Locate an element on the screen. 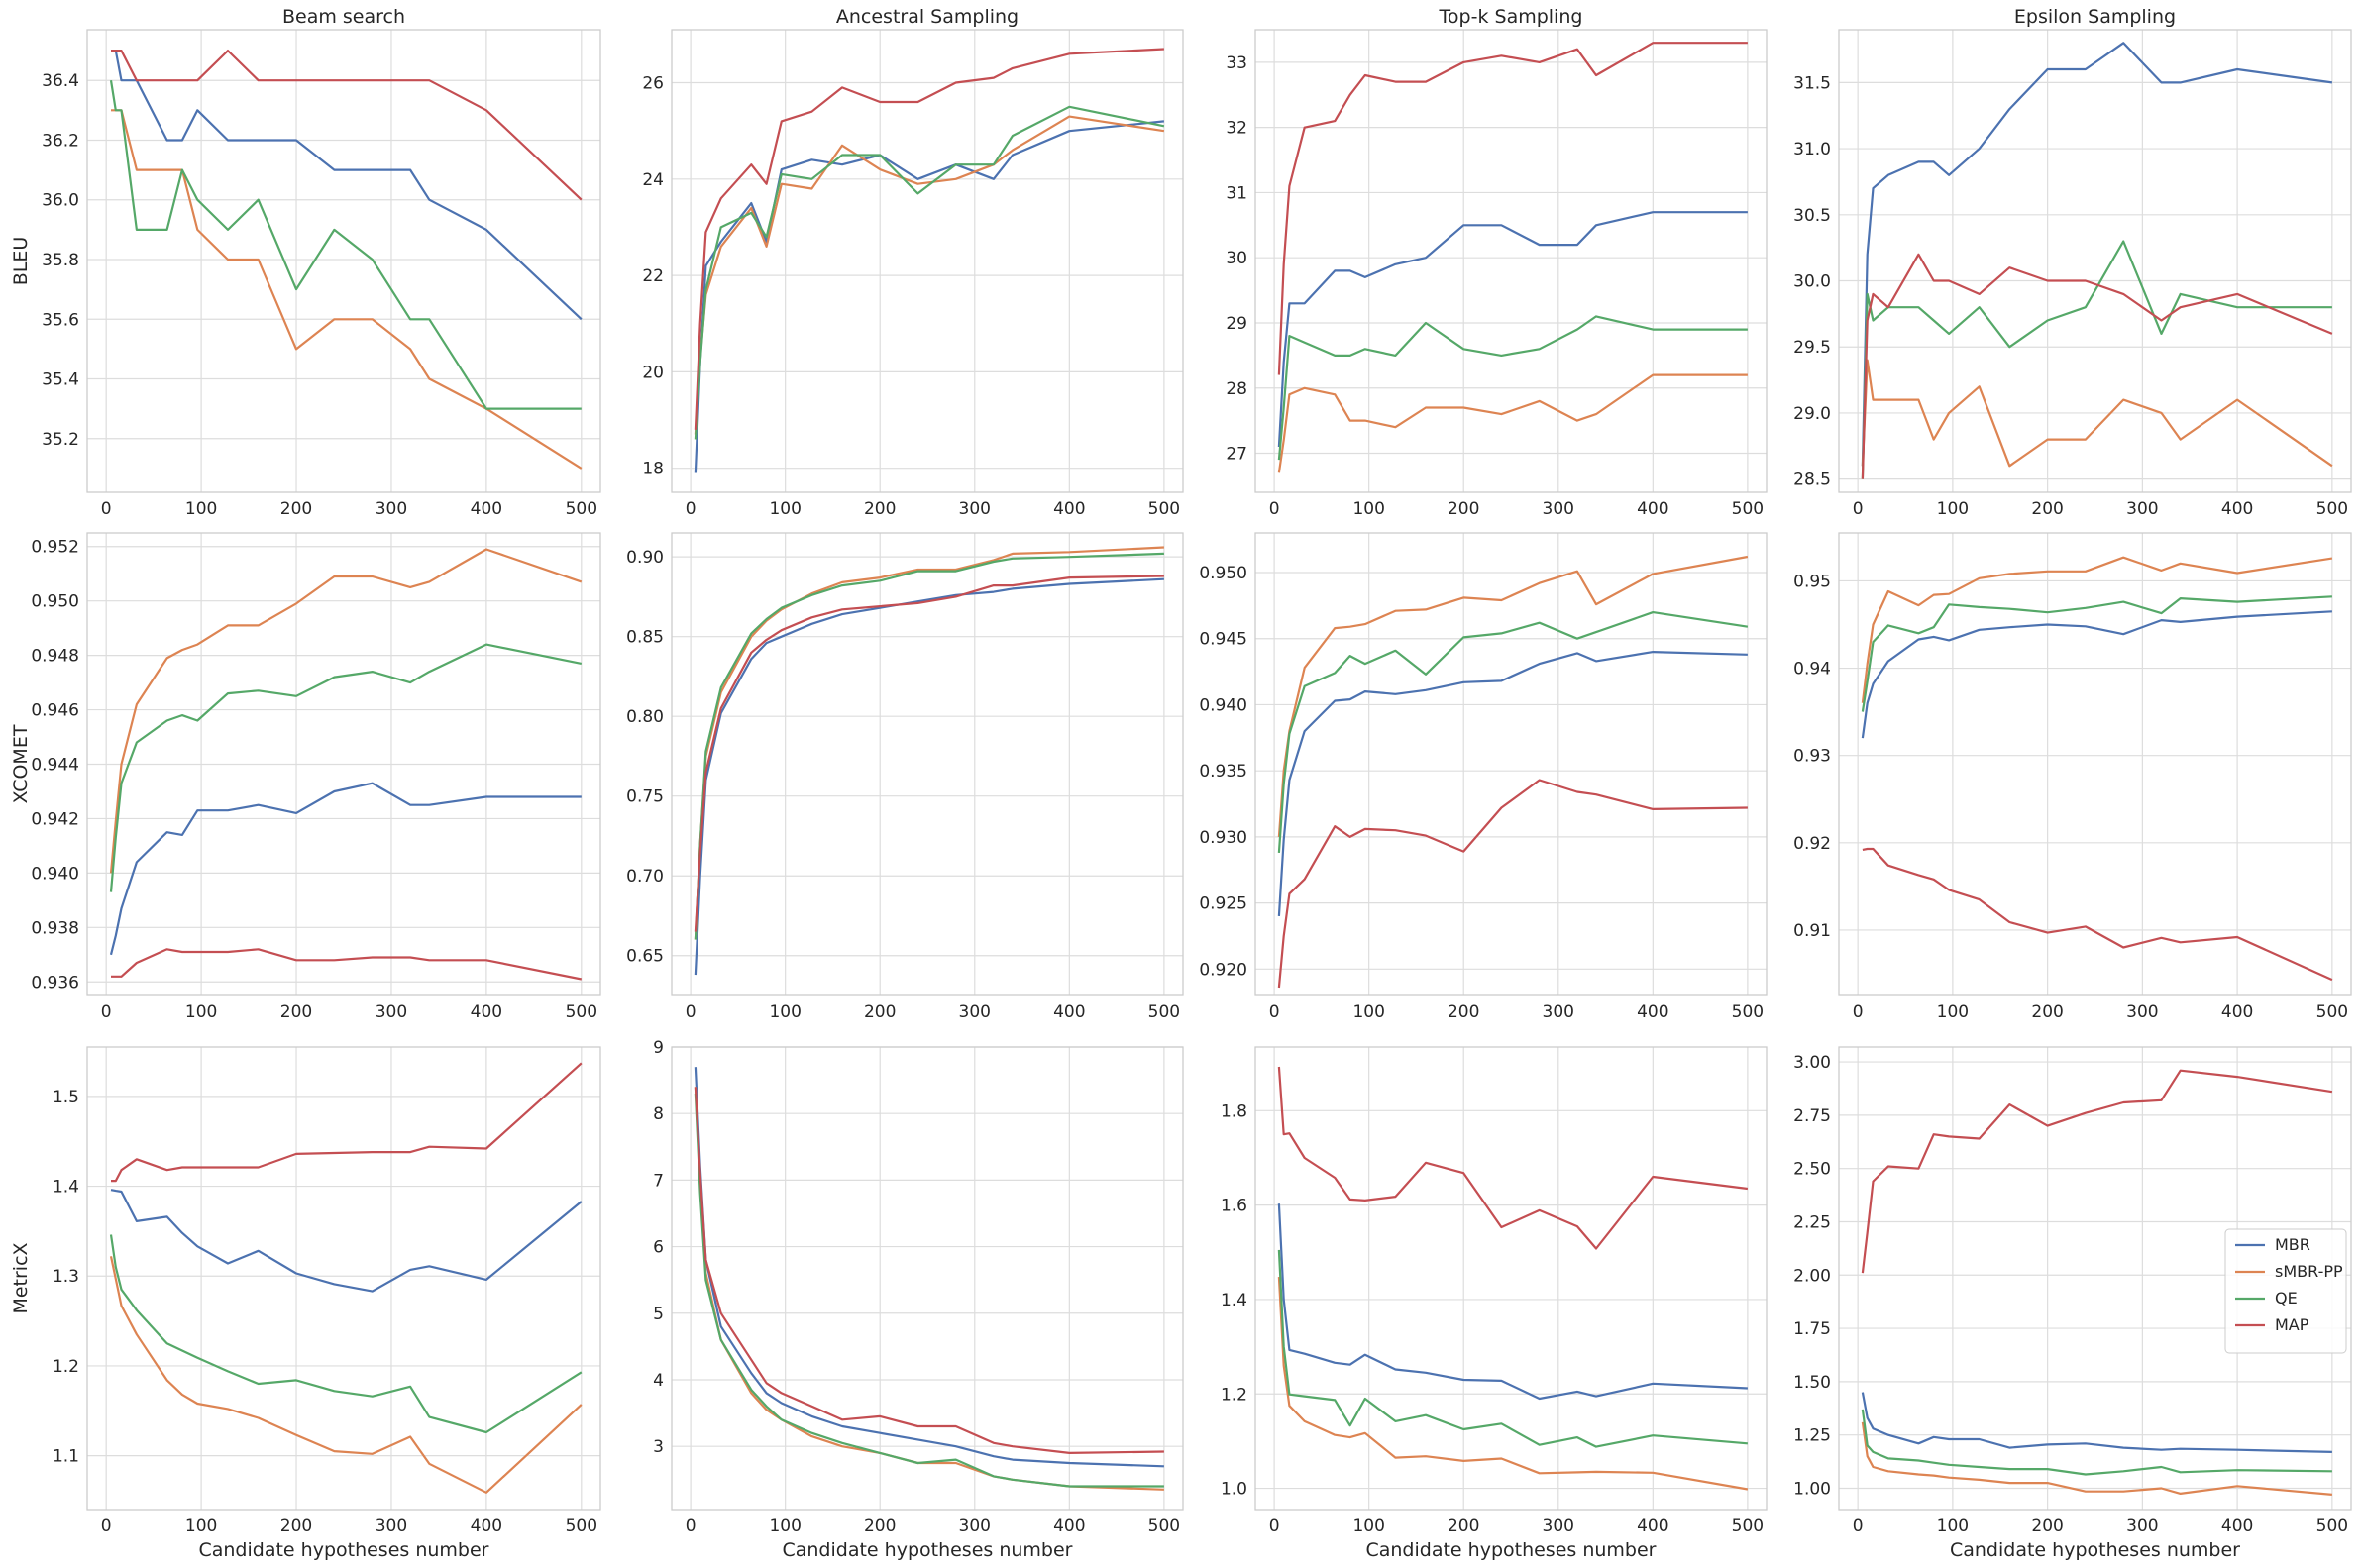  y-tick-label: 4 is located at coordinates (658, 1381).